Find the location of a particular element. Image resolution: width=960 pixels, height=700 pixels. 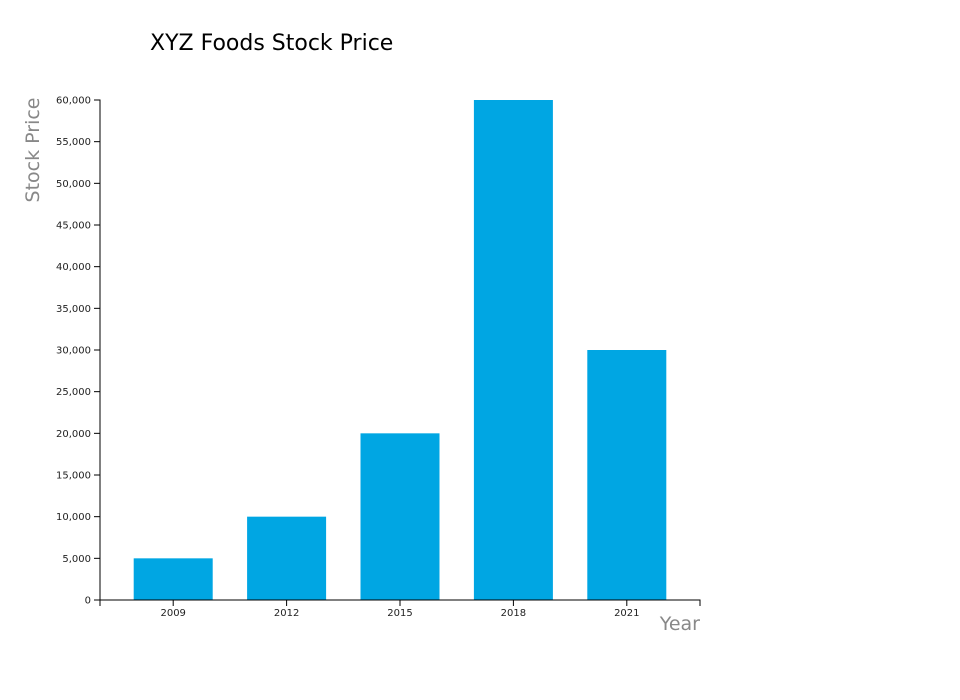

y-tick-label: 35,000 is located at coordinates (73, 309).